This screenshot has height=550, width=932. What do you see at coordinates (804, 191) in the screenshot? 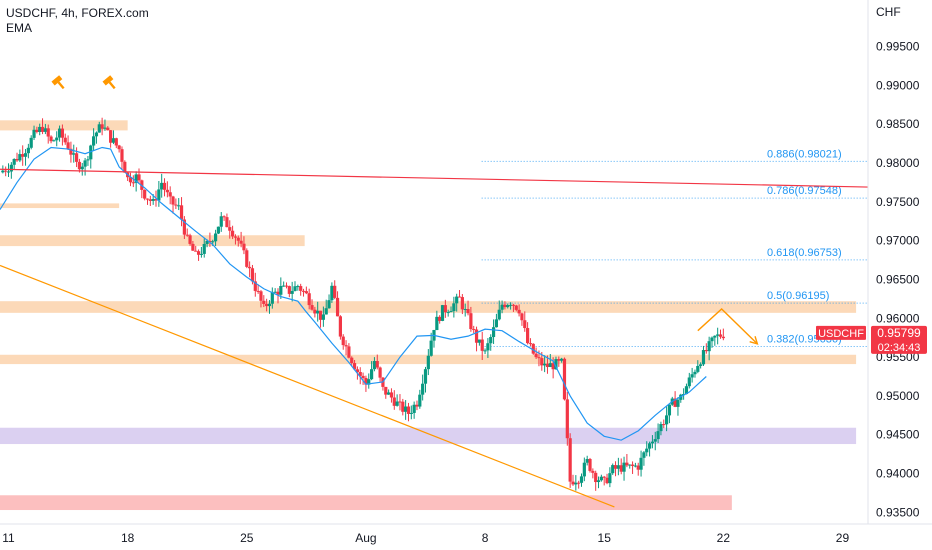
I see `fib-label-1: 0.786(0.97548)` at bounding box center [804, 191].